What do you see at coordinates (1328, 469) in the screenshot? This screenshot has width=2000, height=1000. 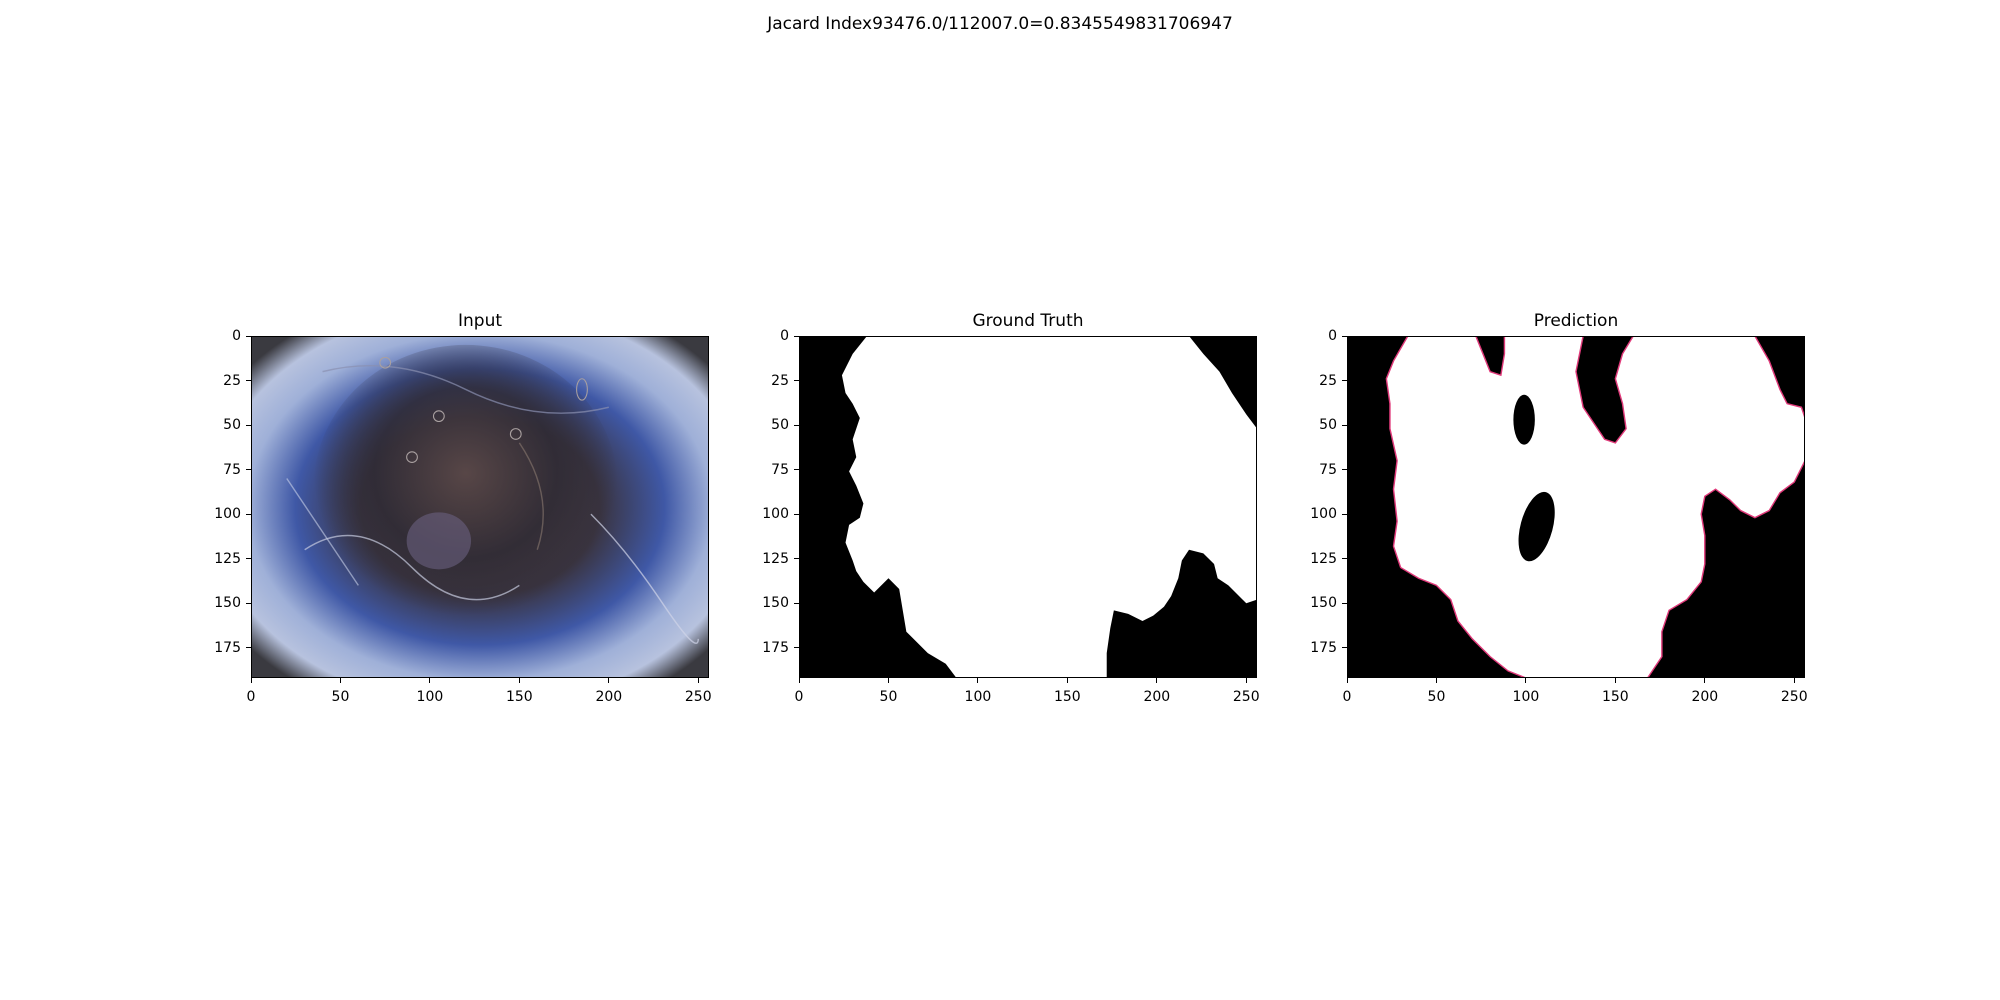 I see `prediction-y-tick-label: 75` at bounding box center [1328, 469].